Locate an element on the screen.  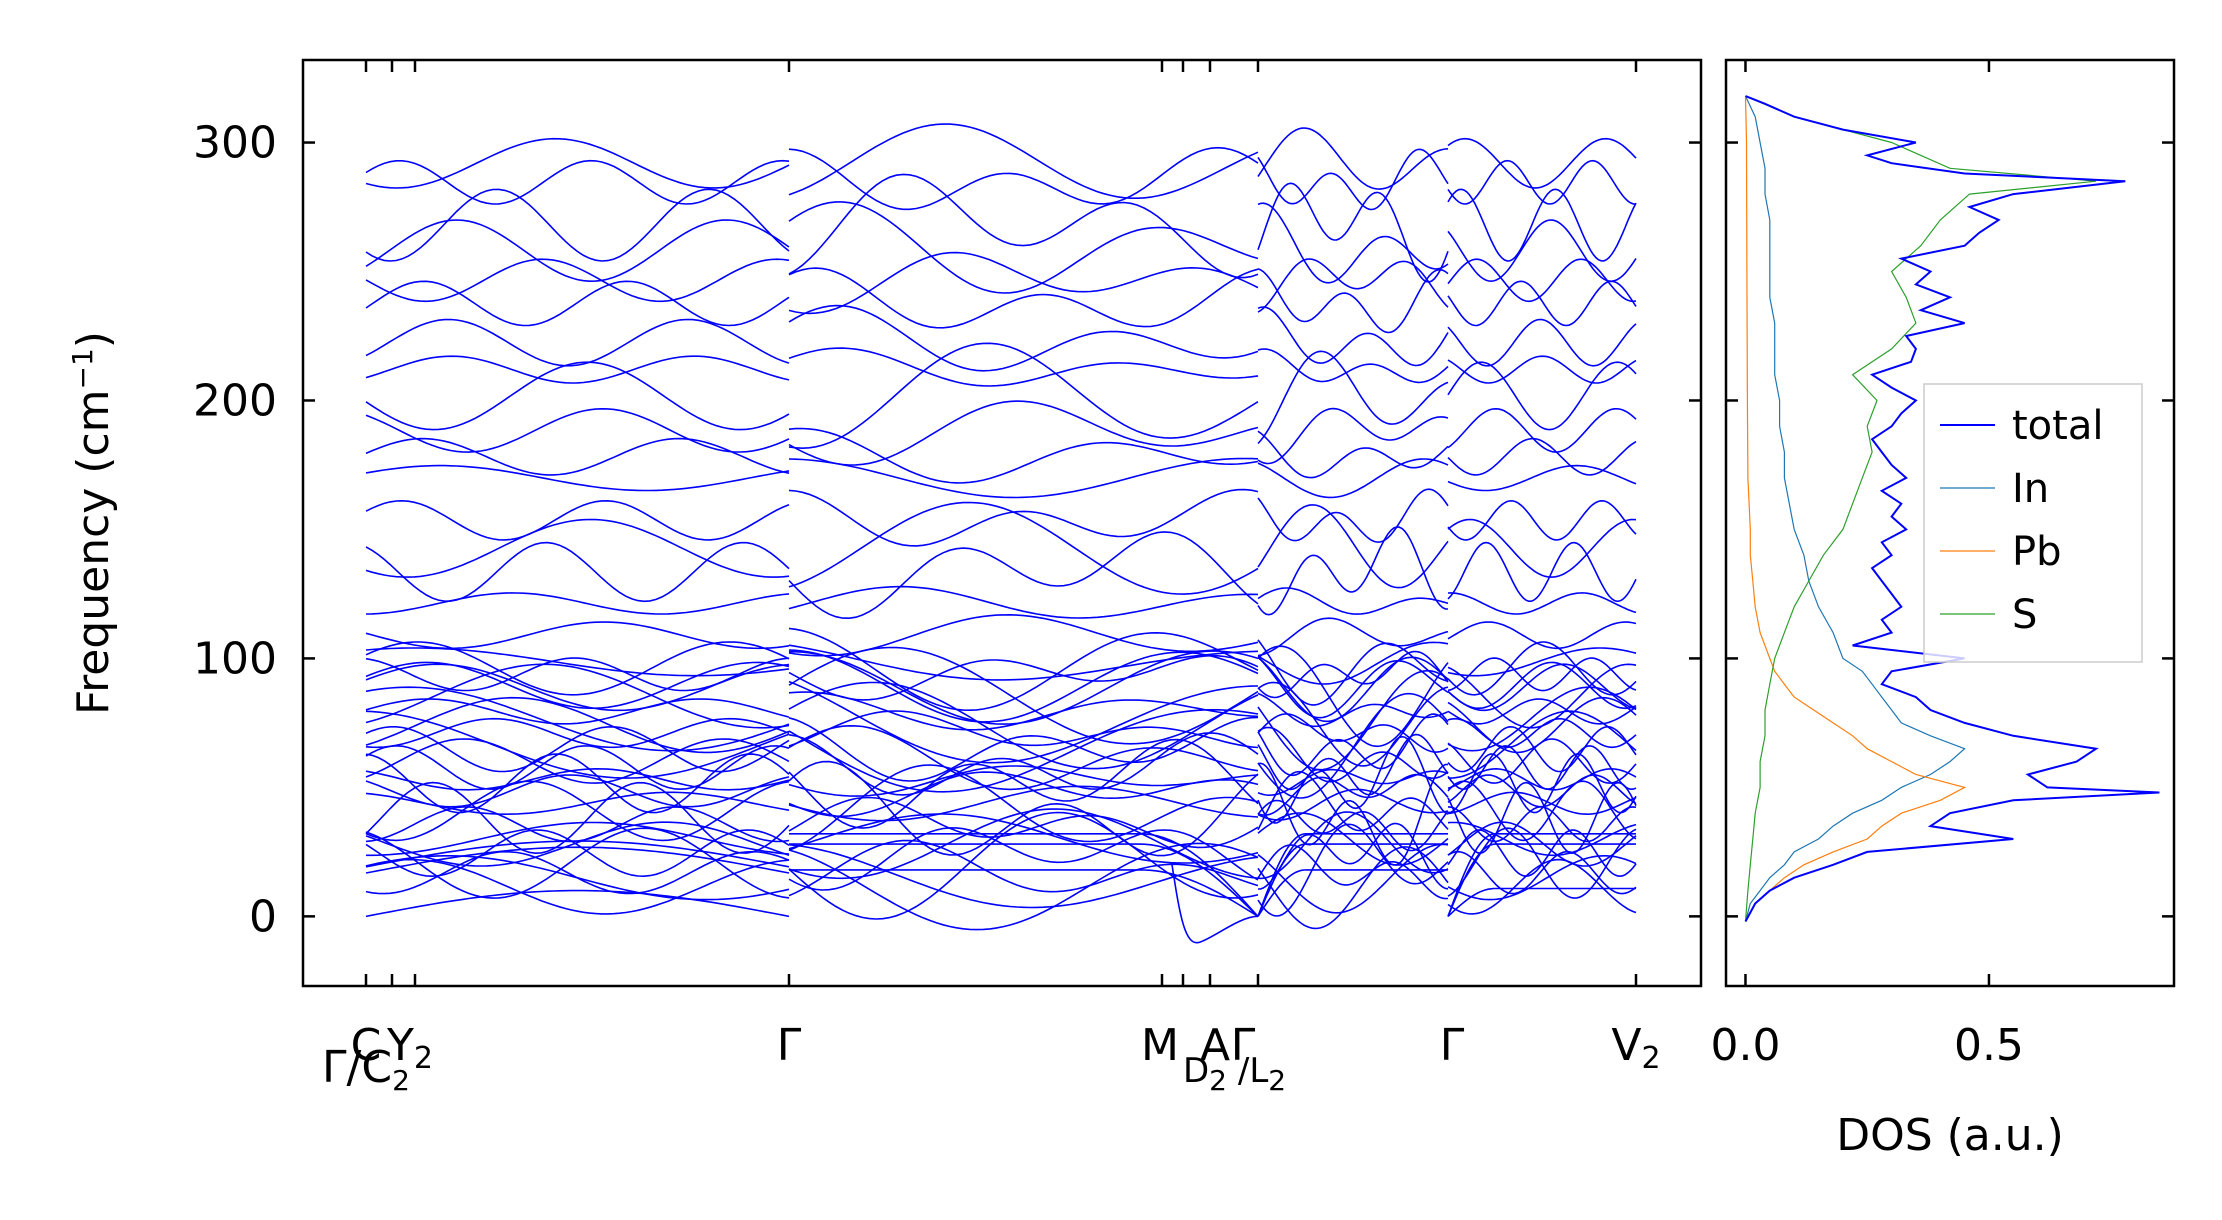
band-x-tick-label: M is located at coordinates (1160, 1045).